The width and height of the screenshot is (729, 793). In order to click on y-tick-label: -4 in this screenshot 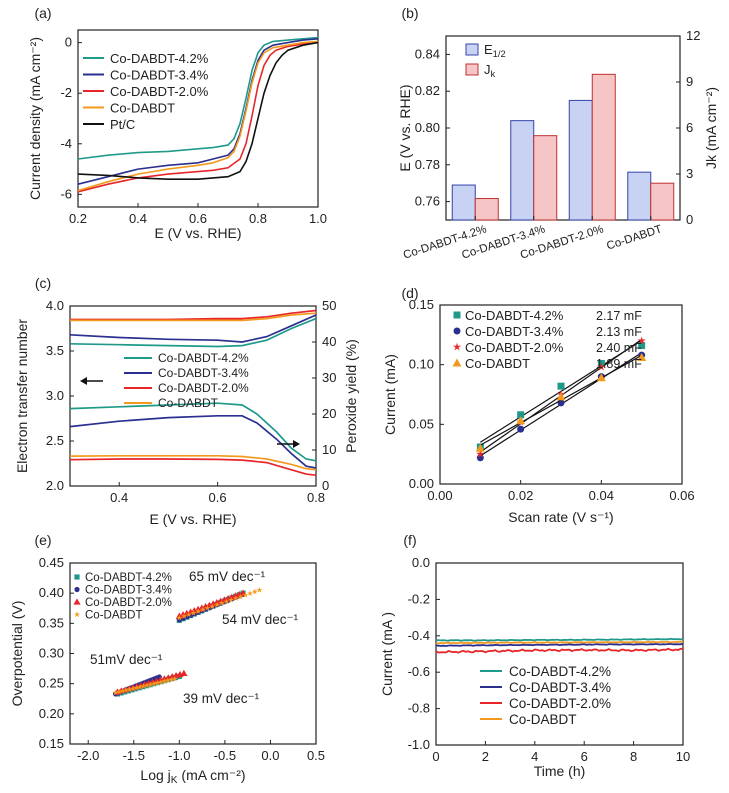, I will do `click(66, 143)`.